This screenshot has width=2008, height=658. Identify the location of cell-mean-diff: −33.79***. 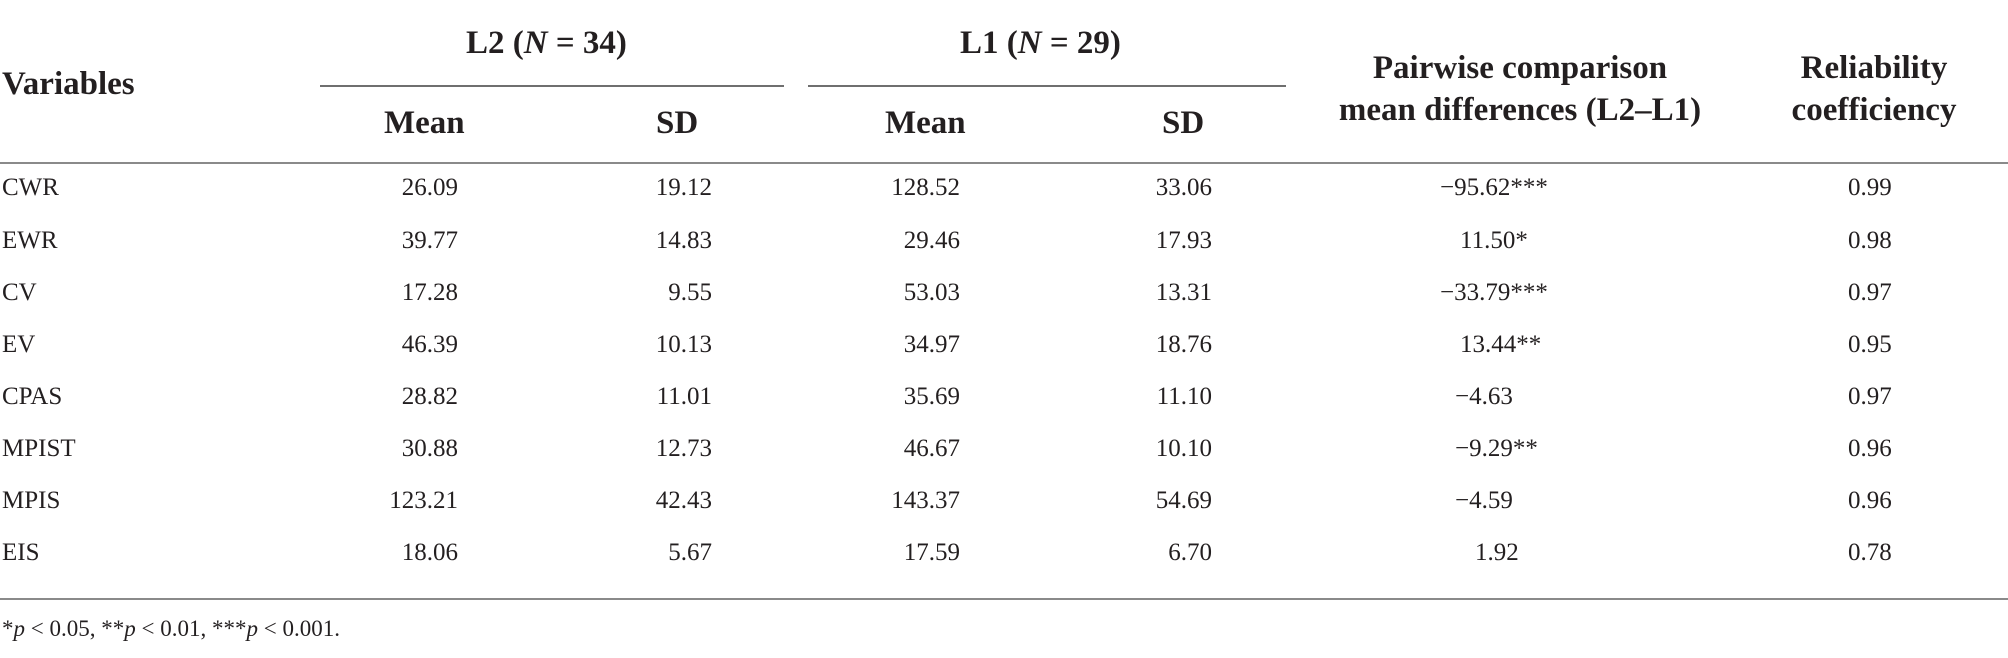
(1494, 292).